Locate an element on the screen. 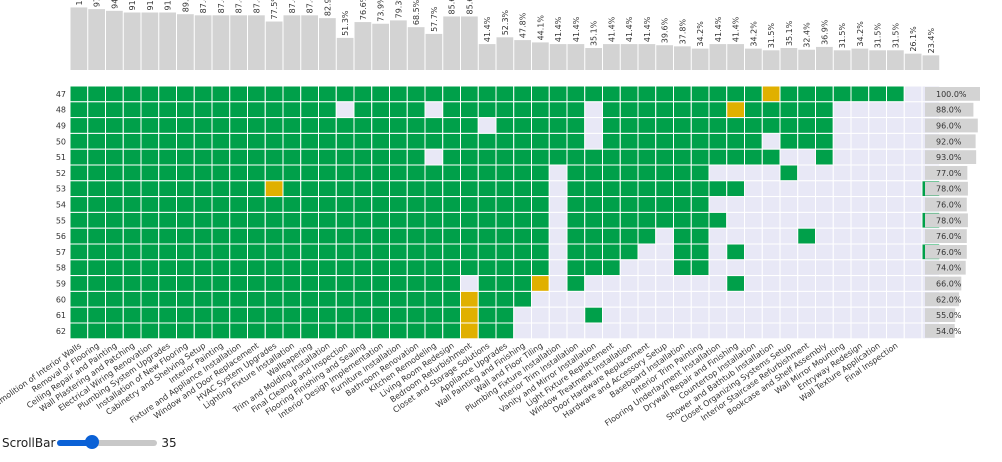 The width and height of the screenshot is (1002, 462). row-summary-label: 76.0% is located at coordinates (949, 236).